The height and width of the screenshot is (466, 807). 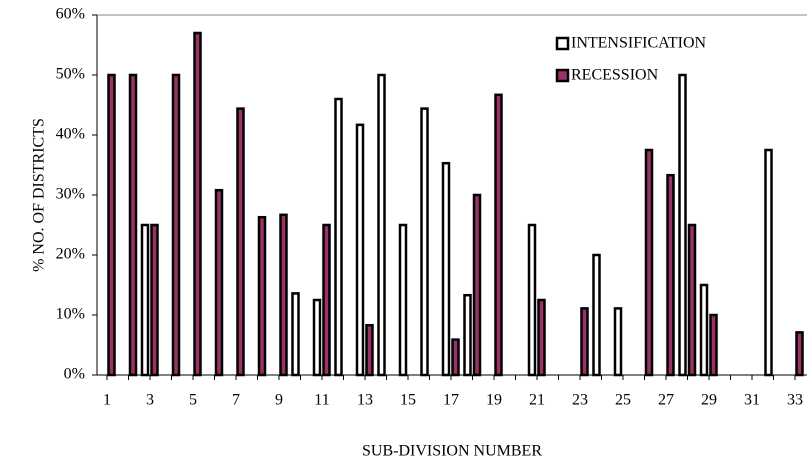 I want to click on y-tick-label: 20%, so click(x=70, y=254).